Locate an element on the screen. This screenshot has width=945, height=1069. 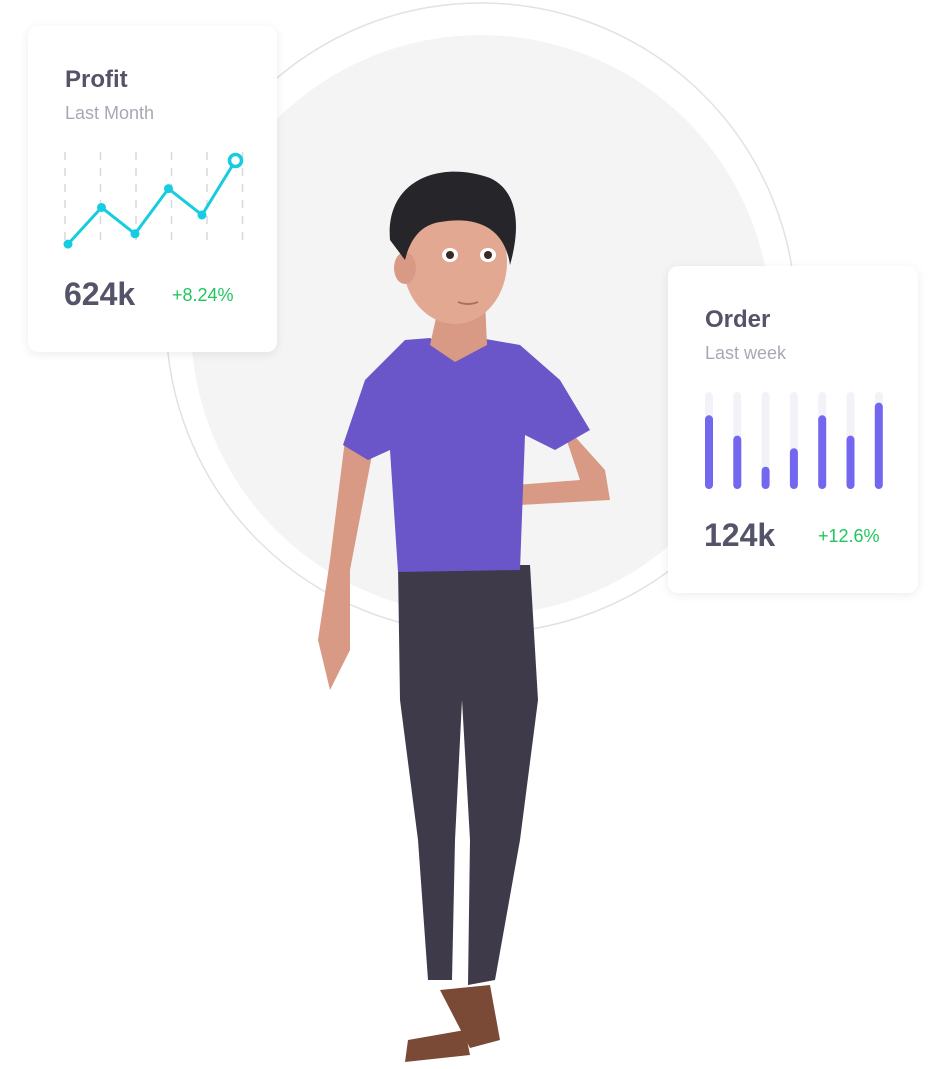
bar-track is located at coordinates (765, 440).